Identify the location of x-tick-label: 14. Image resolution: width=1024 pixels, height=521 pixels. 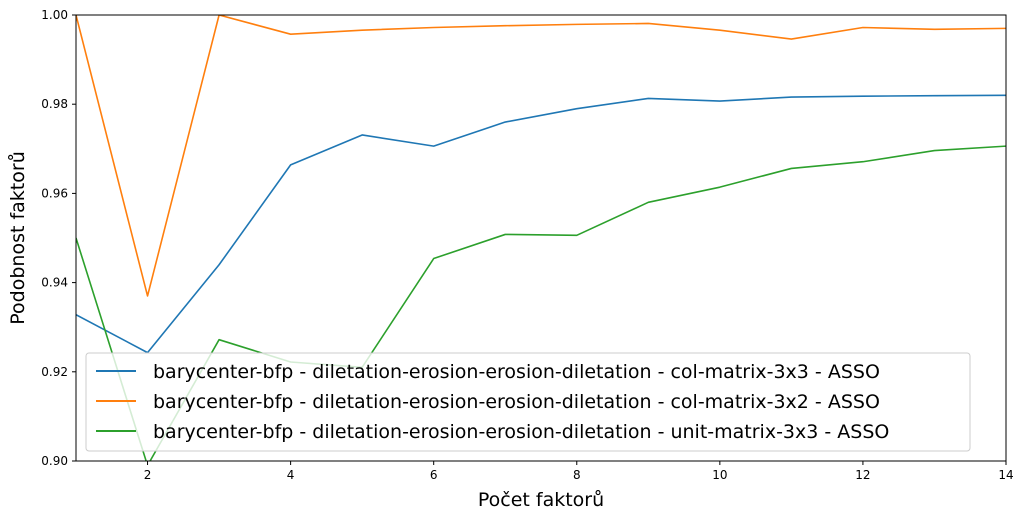
(1005, 475).